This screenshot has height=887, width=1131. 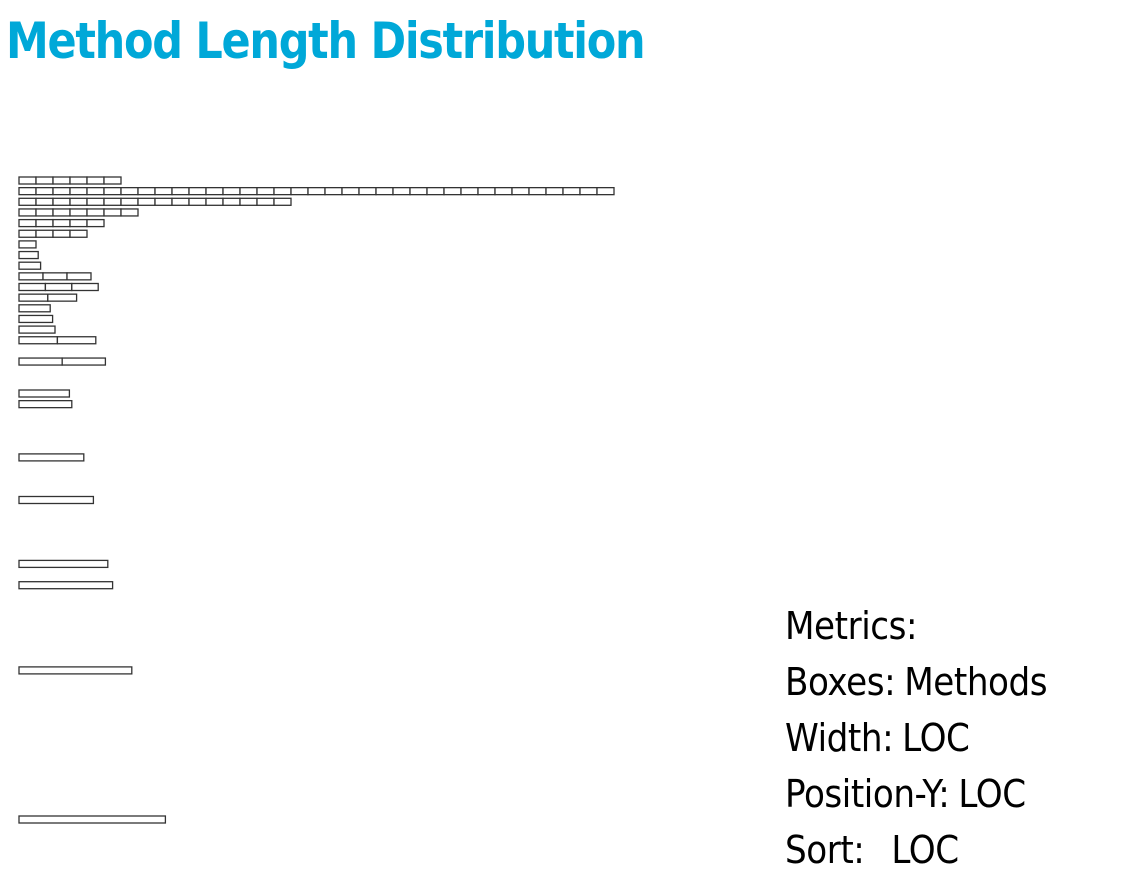 What do you see at coordinates (840, 682) in the screenshot?
I see `legend-key: Boxes:` at bounding box center [840, 682].